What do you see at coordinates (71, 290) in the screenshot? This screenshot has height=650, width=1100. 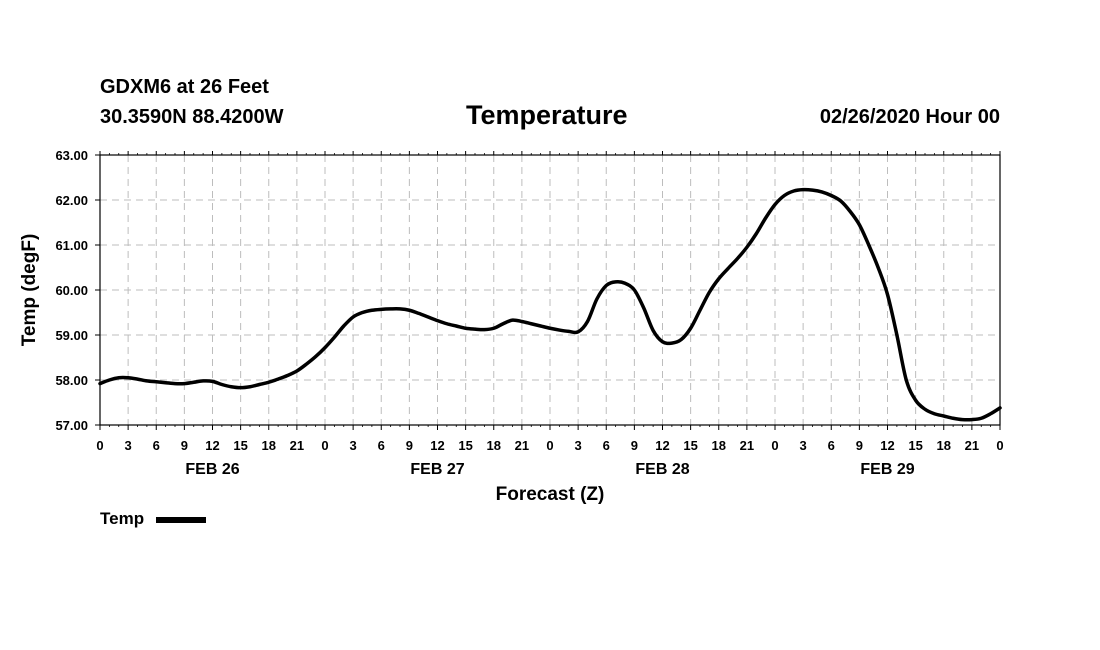 I see `y-tick-label: 60.00` at bounding box center [71, 290].